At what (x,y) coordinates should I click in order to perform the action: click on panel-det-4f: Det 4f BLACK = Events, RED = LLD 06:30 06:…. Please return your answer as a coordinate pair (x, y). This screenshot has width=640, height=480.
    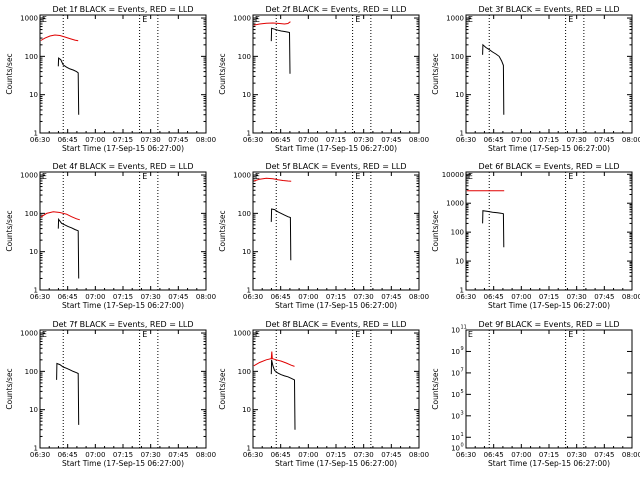
    Looking at the image, I should click on (110, 236).